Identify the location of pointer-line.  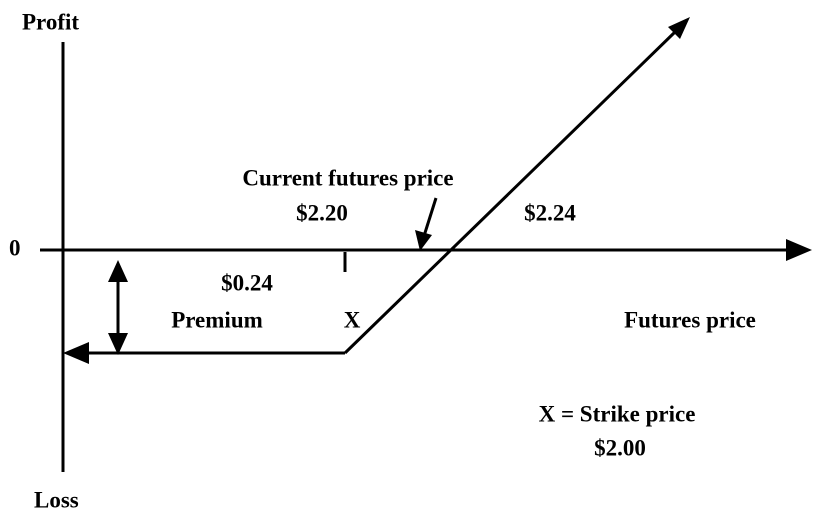
(430, 217).